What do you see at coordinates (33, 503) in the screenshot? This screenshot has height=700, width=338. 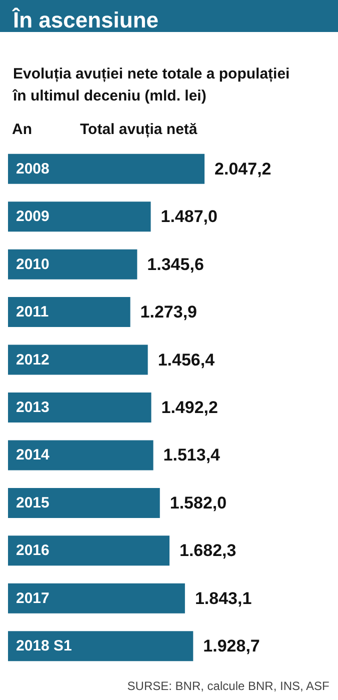 I see `y-tick-label: 2015` at bounding box center [33, 503].